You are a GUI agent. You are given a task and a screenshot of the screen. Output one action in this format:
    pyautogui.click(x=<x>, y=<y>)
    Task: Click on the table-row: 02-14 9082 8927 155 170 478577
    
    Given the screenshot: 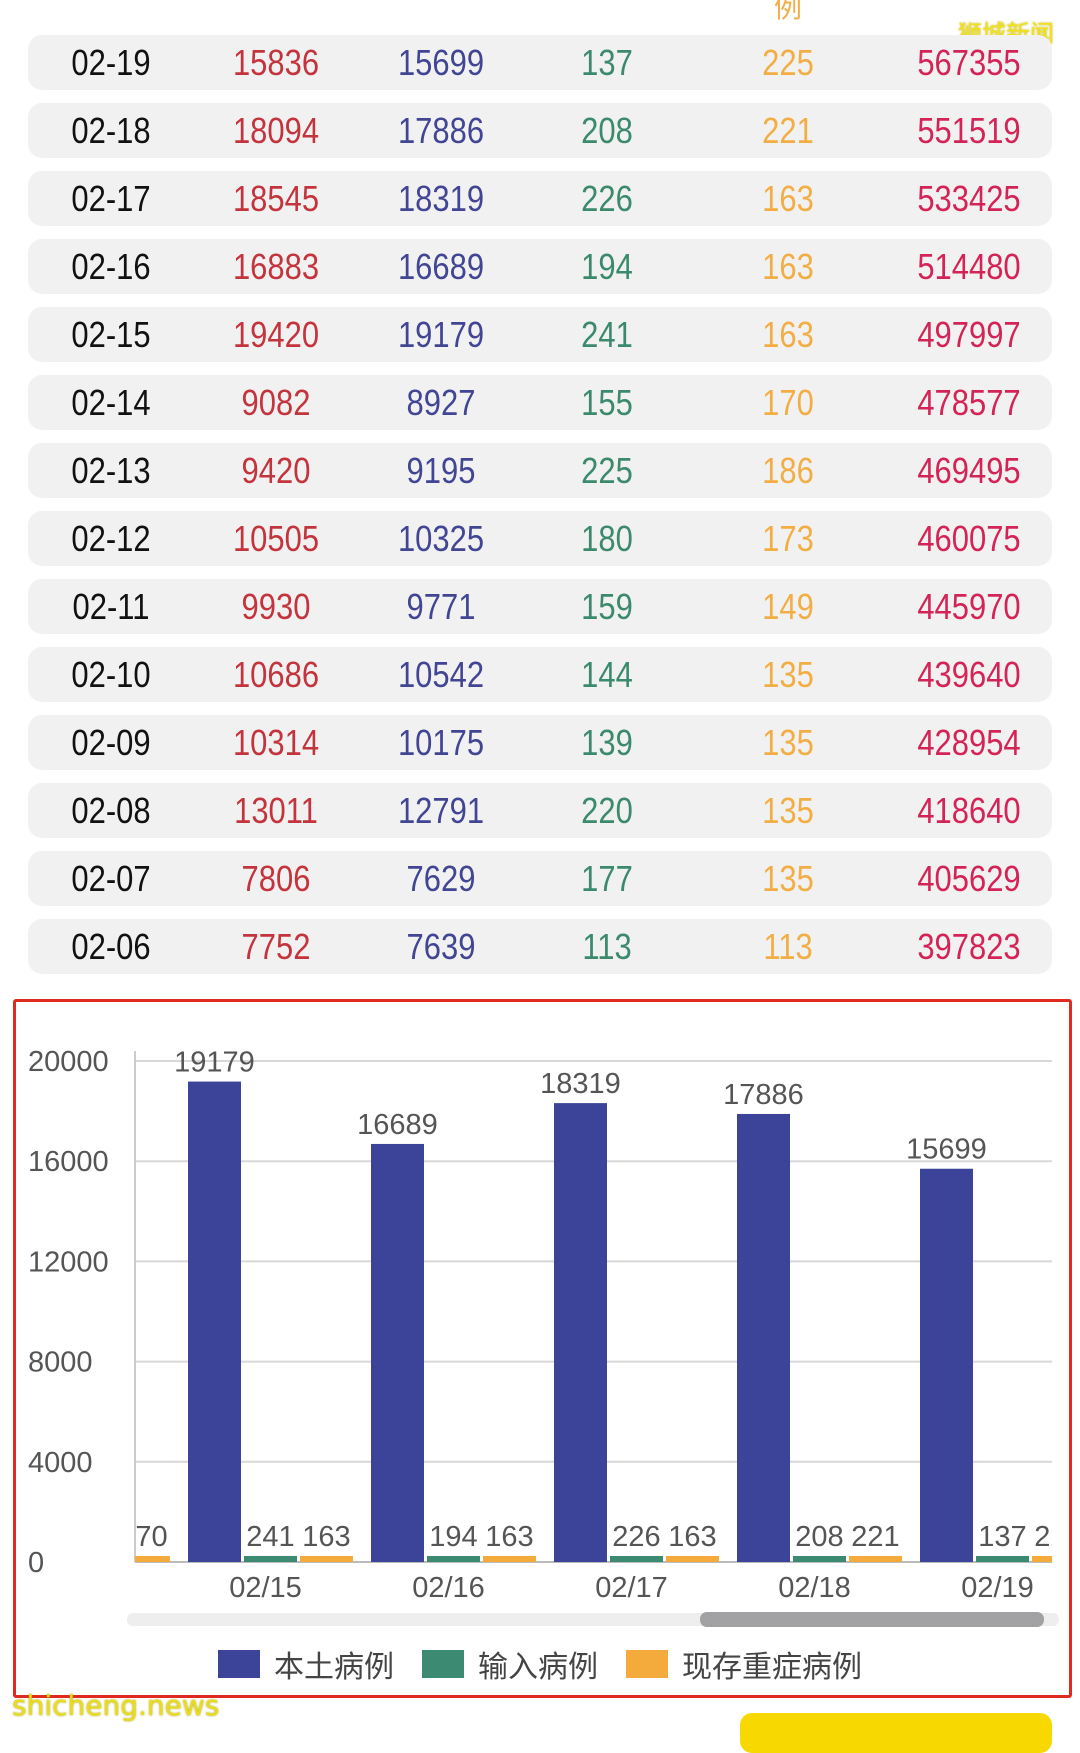 What is the action you would take?
    pyautogui.click(x=540, y=402)
    